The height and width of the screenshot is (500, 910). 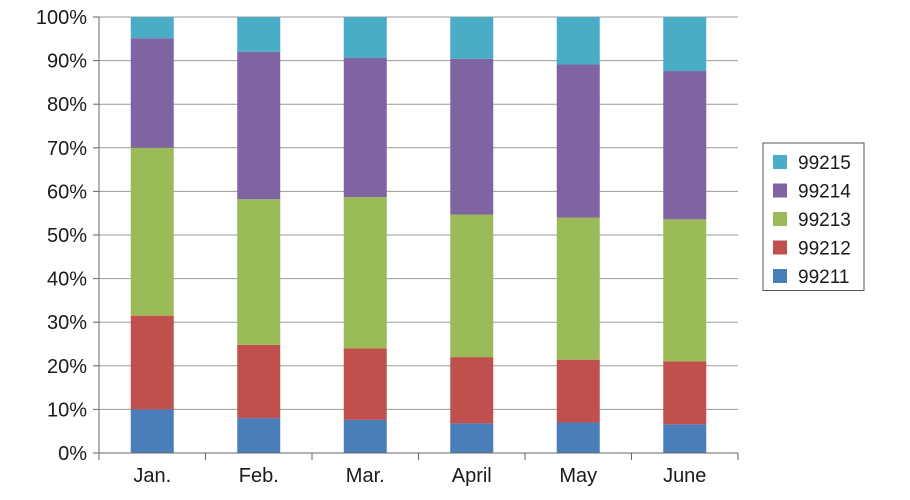 I want to click on x-tick-label: May, so click(x=578, y=476).